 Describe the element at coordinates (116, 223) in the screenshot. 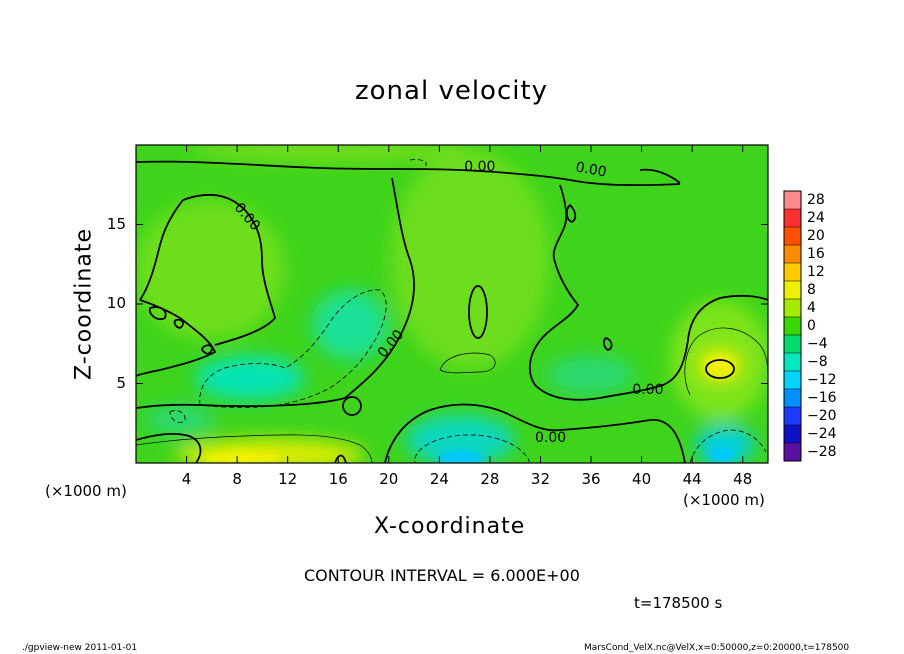

I see `y-tick-label: 15` at that location.